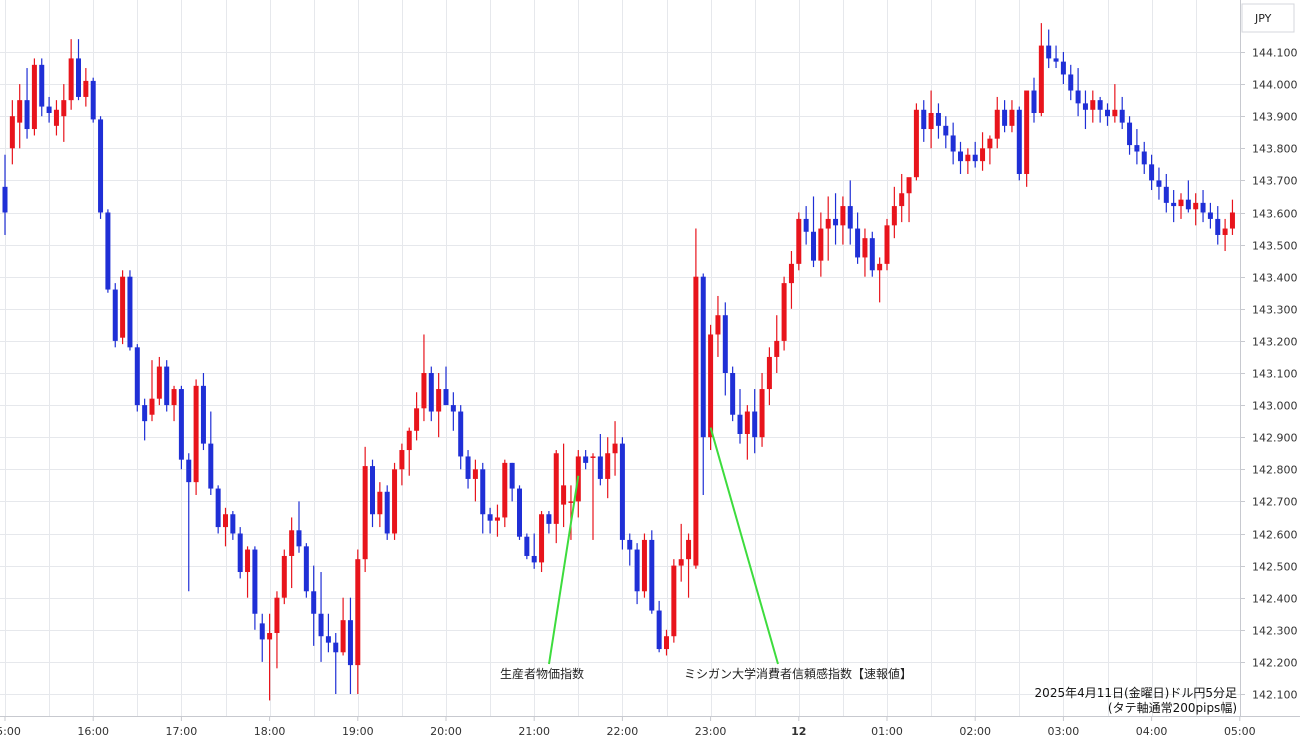 The width and height of the screenshot is (1300, 745). Describe the element at coordinates (711, 731) in the screenshot. I see `x-tick-label: 23:00` at that location.